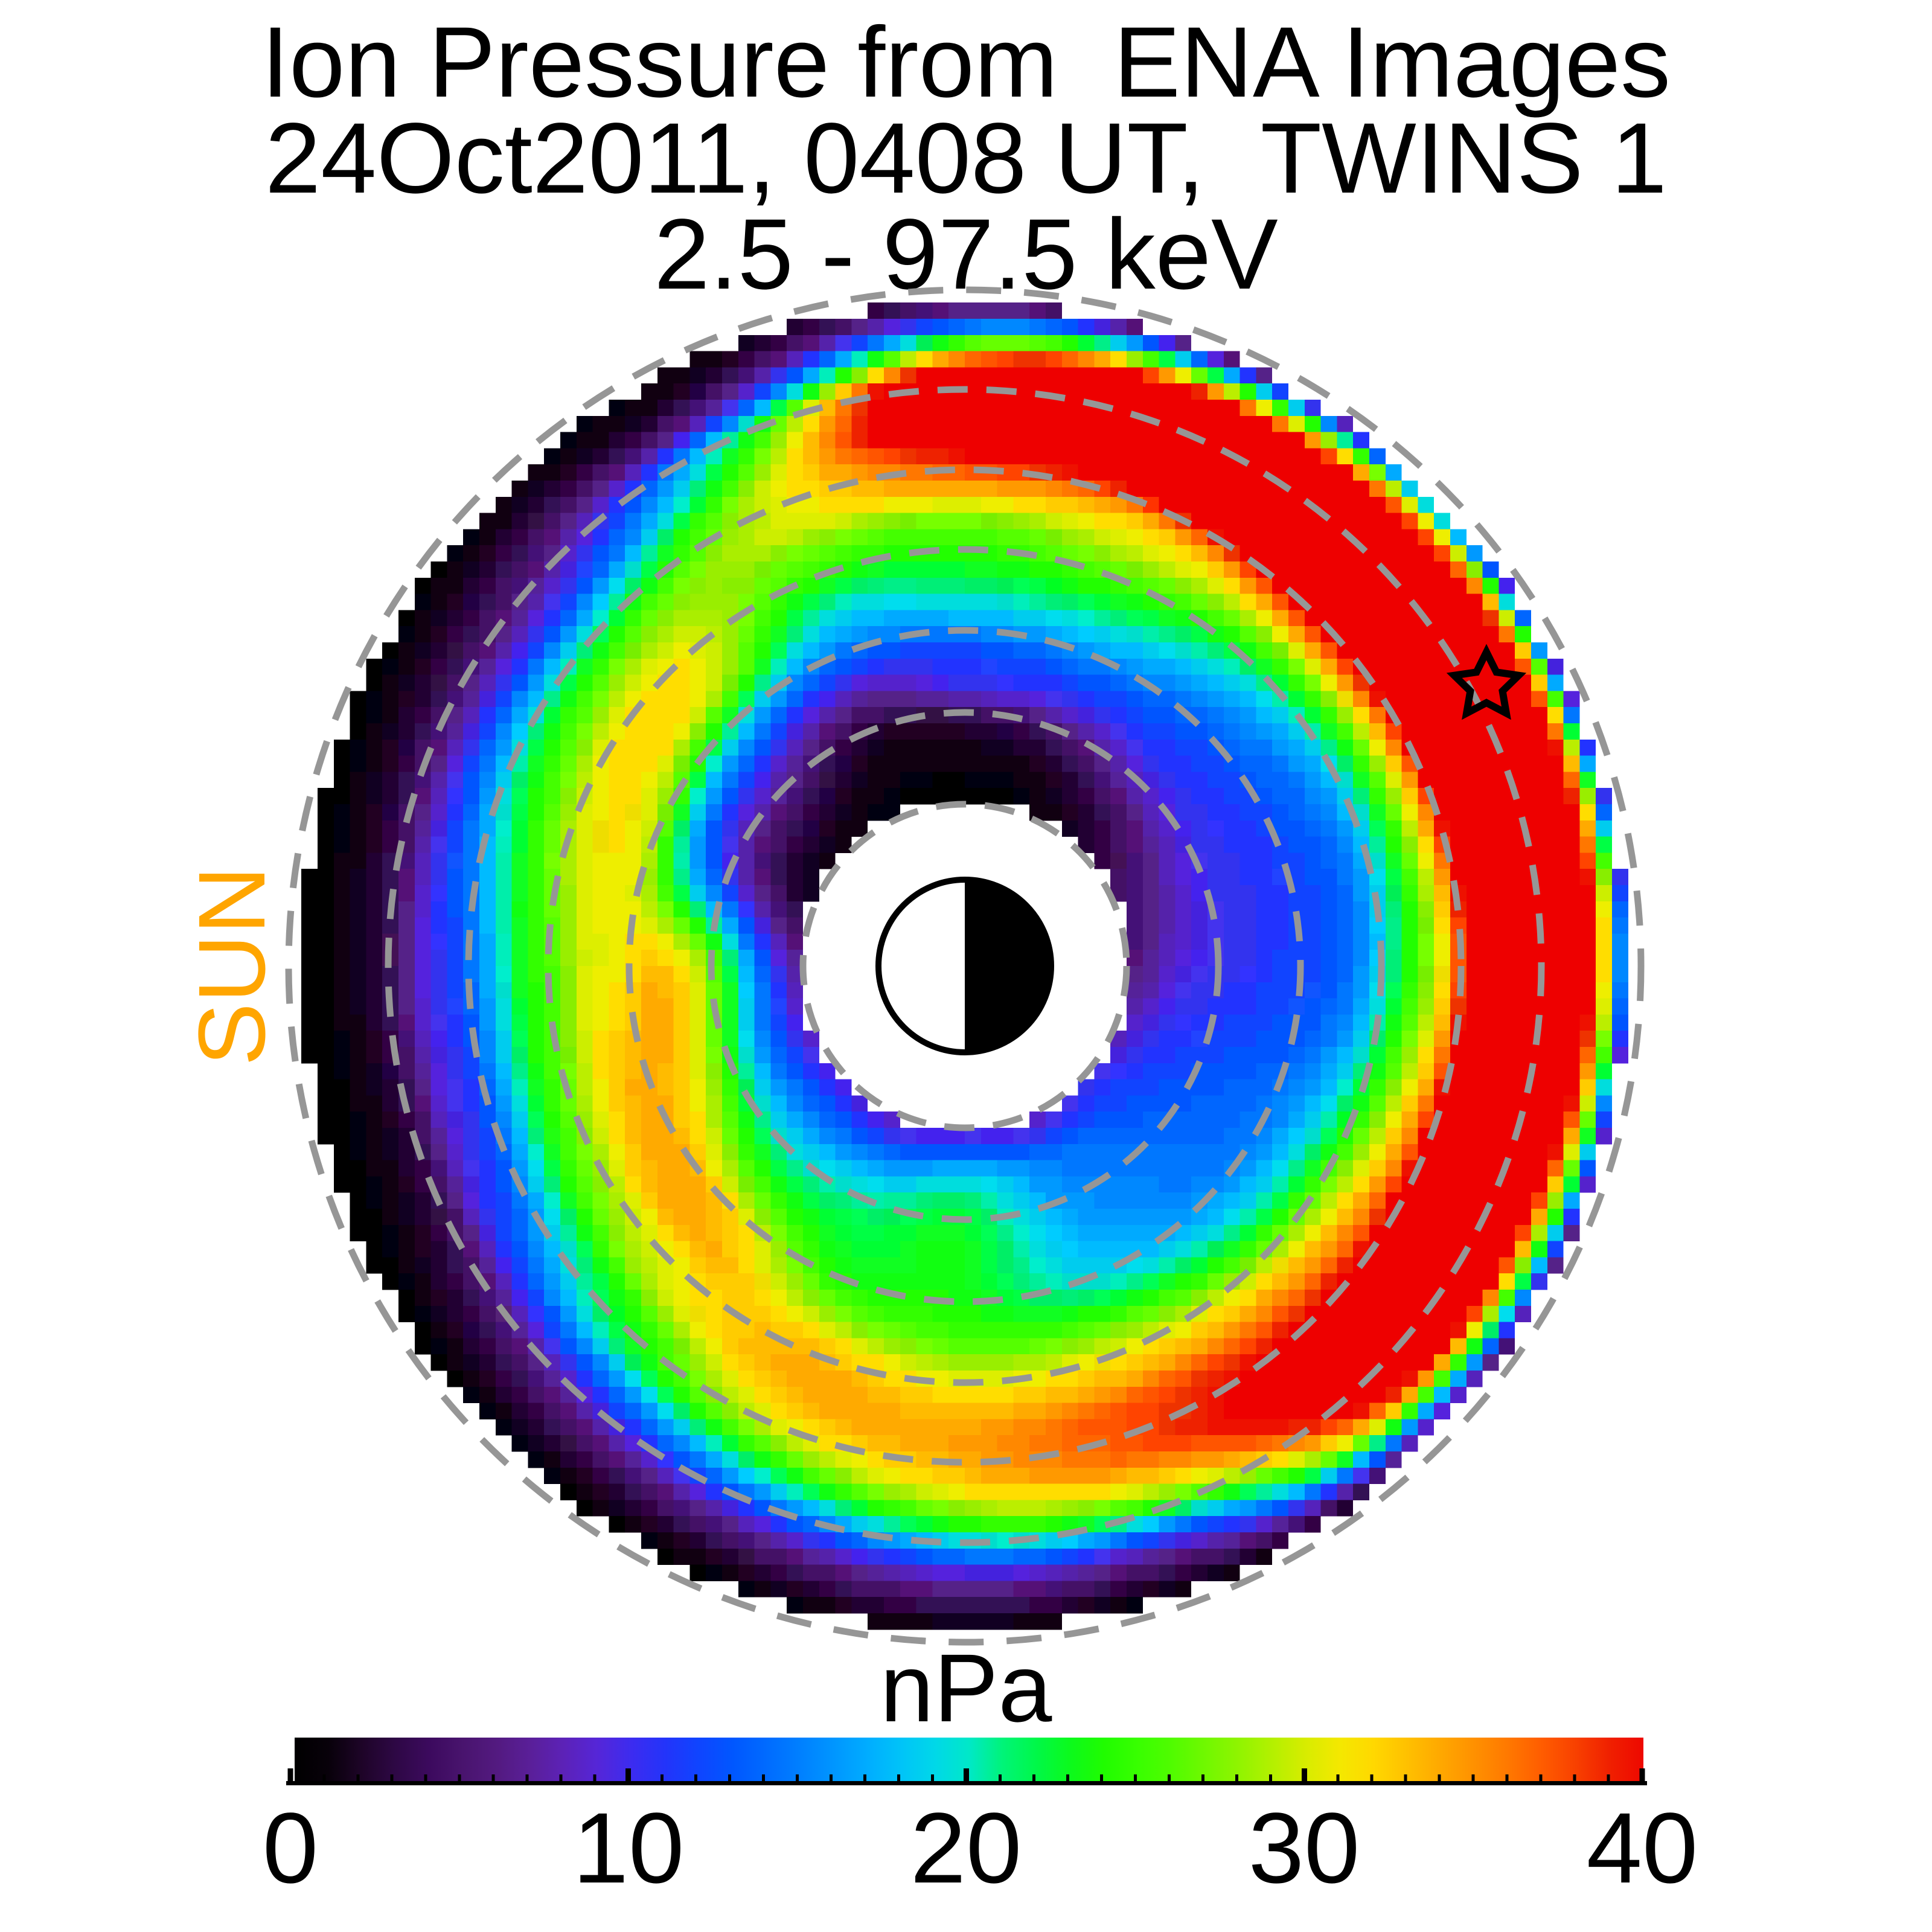  I want to click on svg-text: 20, so click(966, 1849).